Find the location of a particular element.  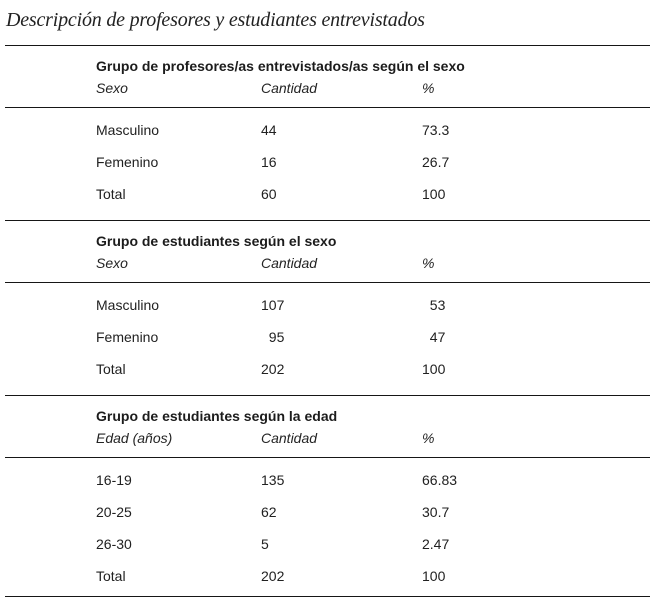

table-cell: 135 is located at coordinates (273, 480).